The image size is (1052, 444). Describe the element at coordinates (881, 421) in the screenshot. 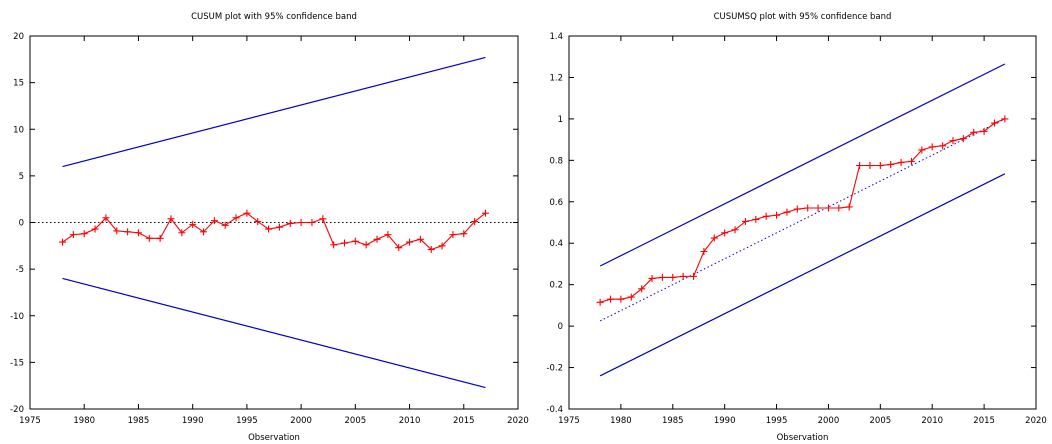

I see `x-tick-label: 2005` at that location.